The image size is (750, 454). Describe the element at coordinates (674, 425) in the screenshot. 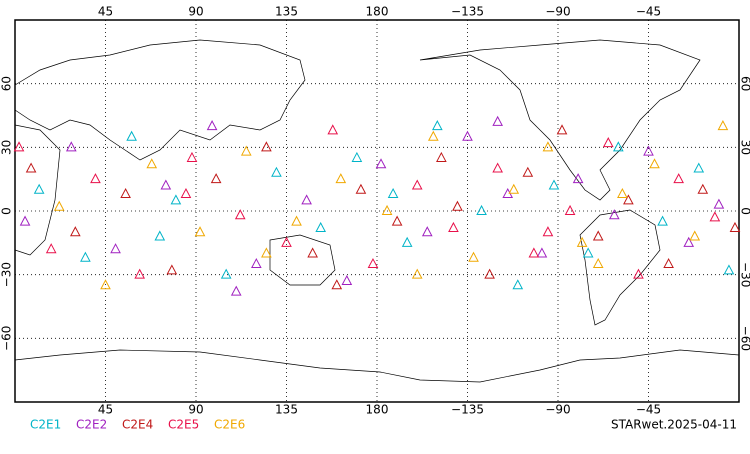

I see `footer: STARwet.2025-04-11` at that location.